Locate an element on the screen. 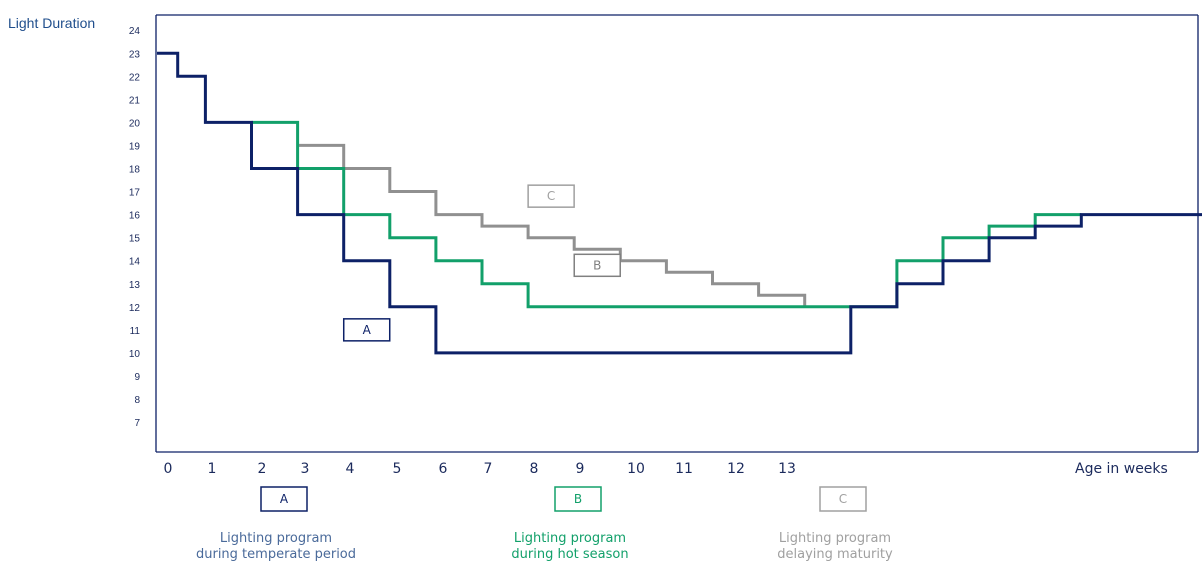 The height and width of the screenshot is (565, 1202). annotation-a: A is located at coordinates (366, 330).